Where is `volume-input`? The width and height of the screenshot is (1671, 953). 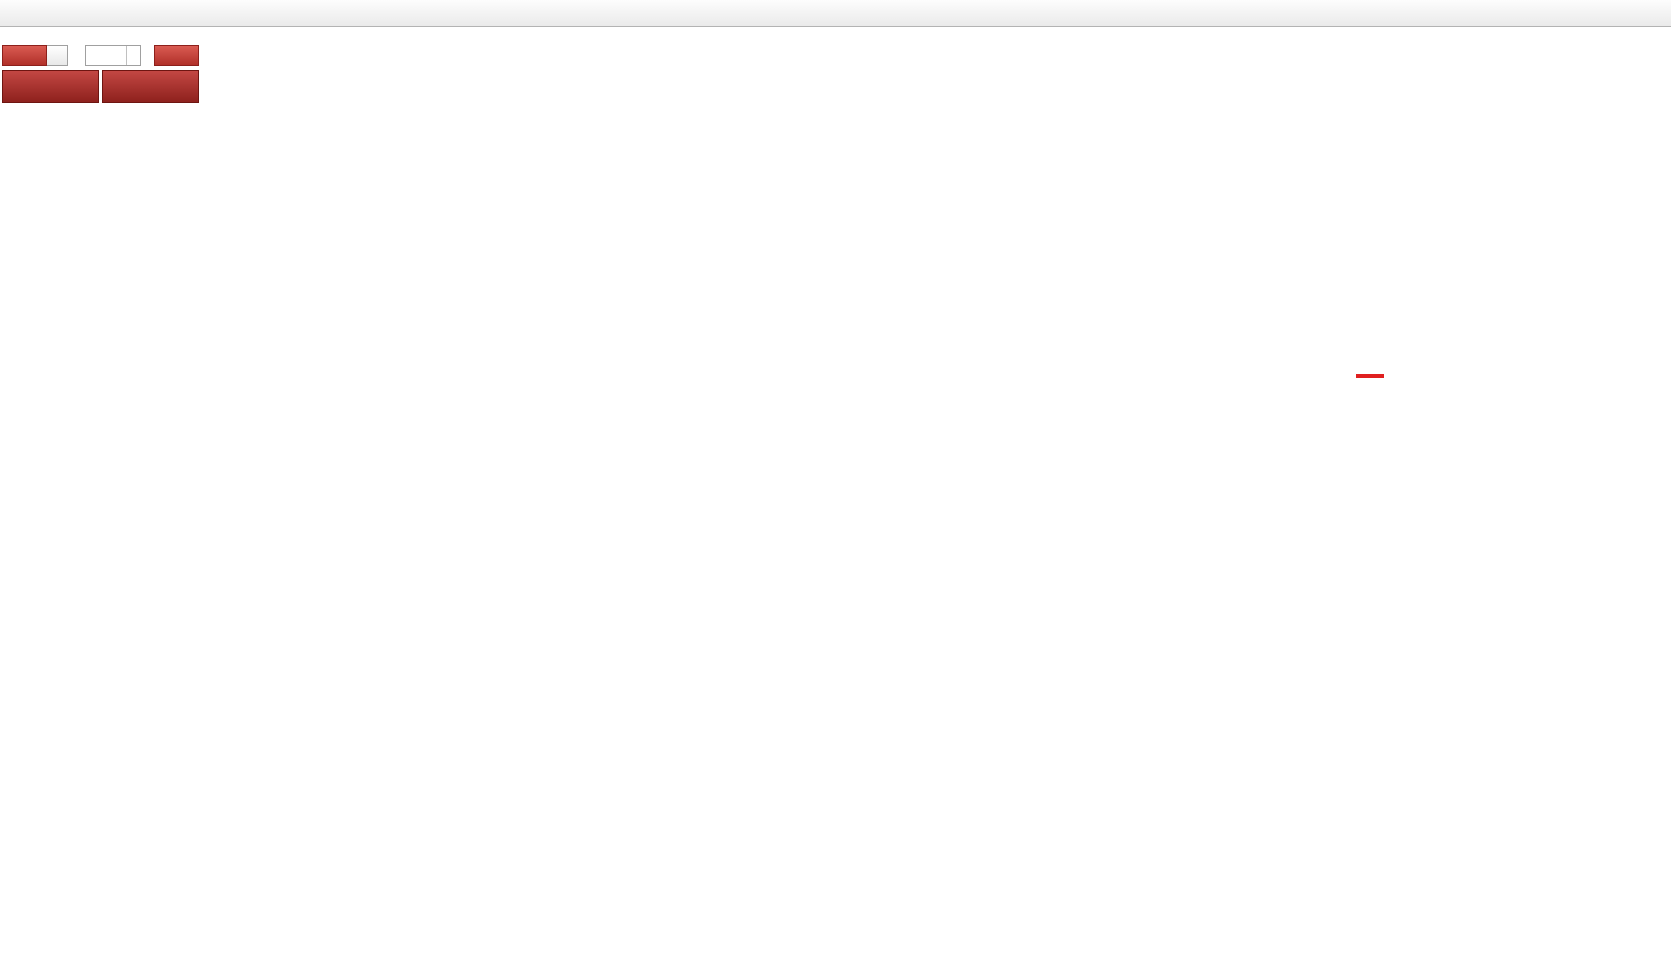 volume-input is located at coordinates (113, 55).